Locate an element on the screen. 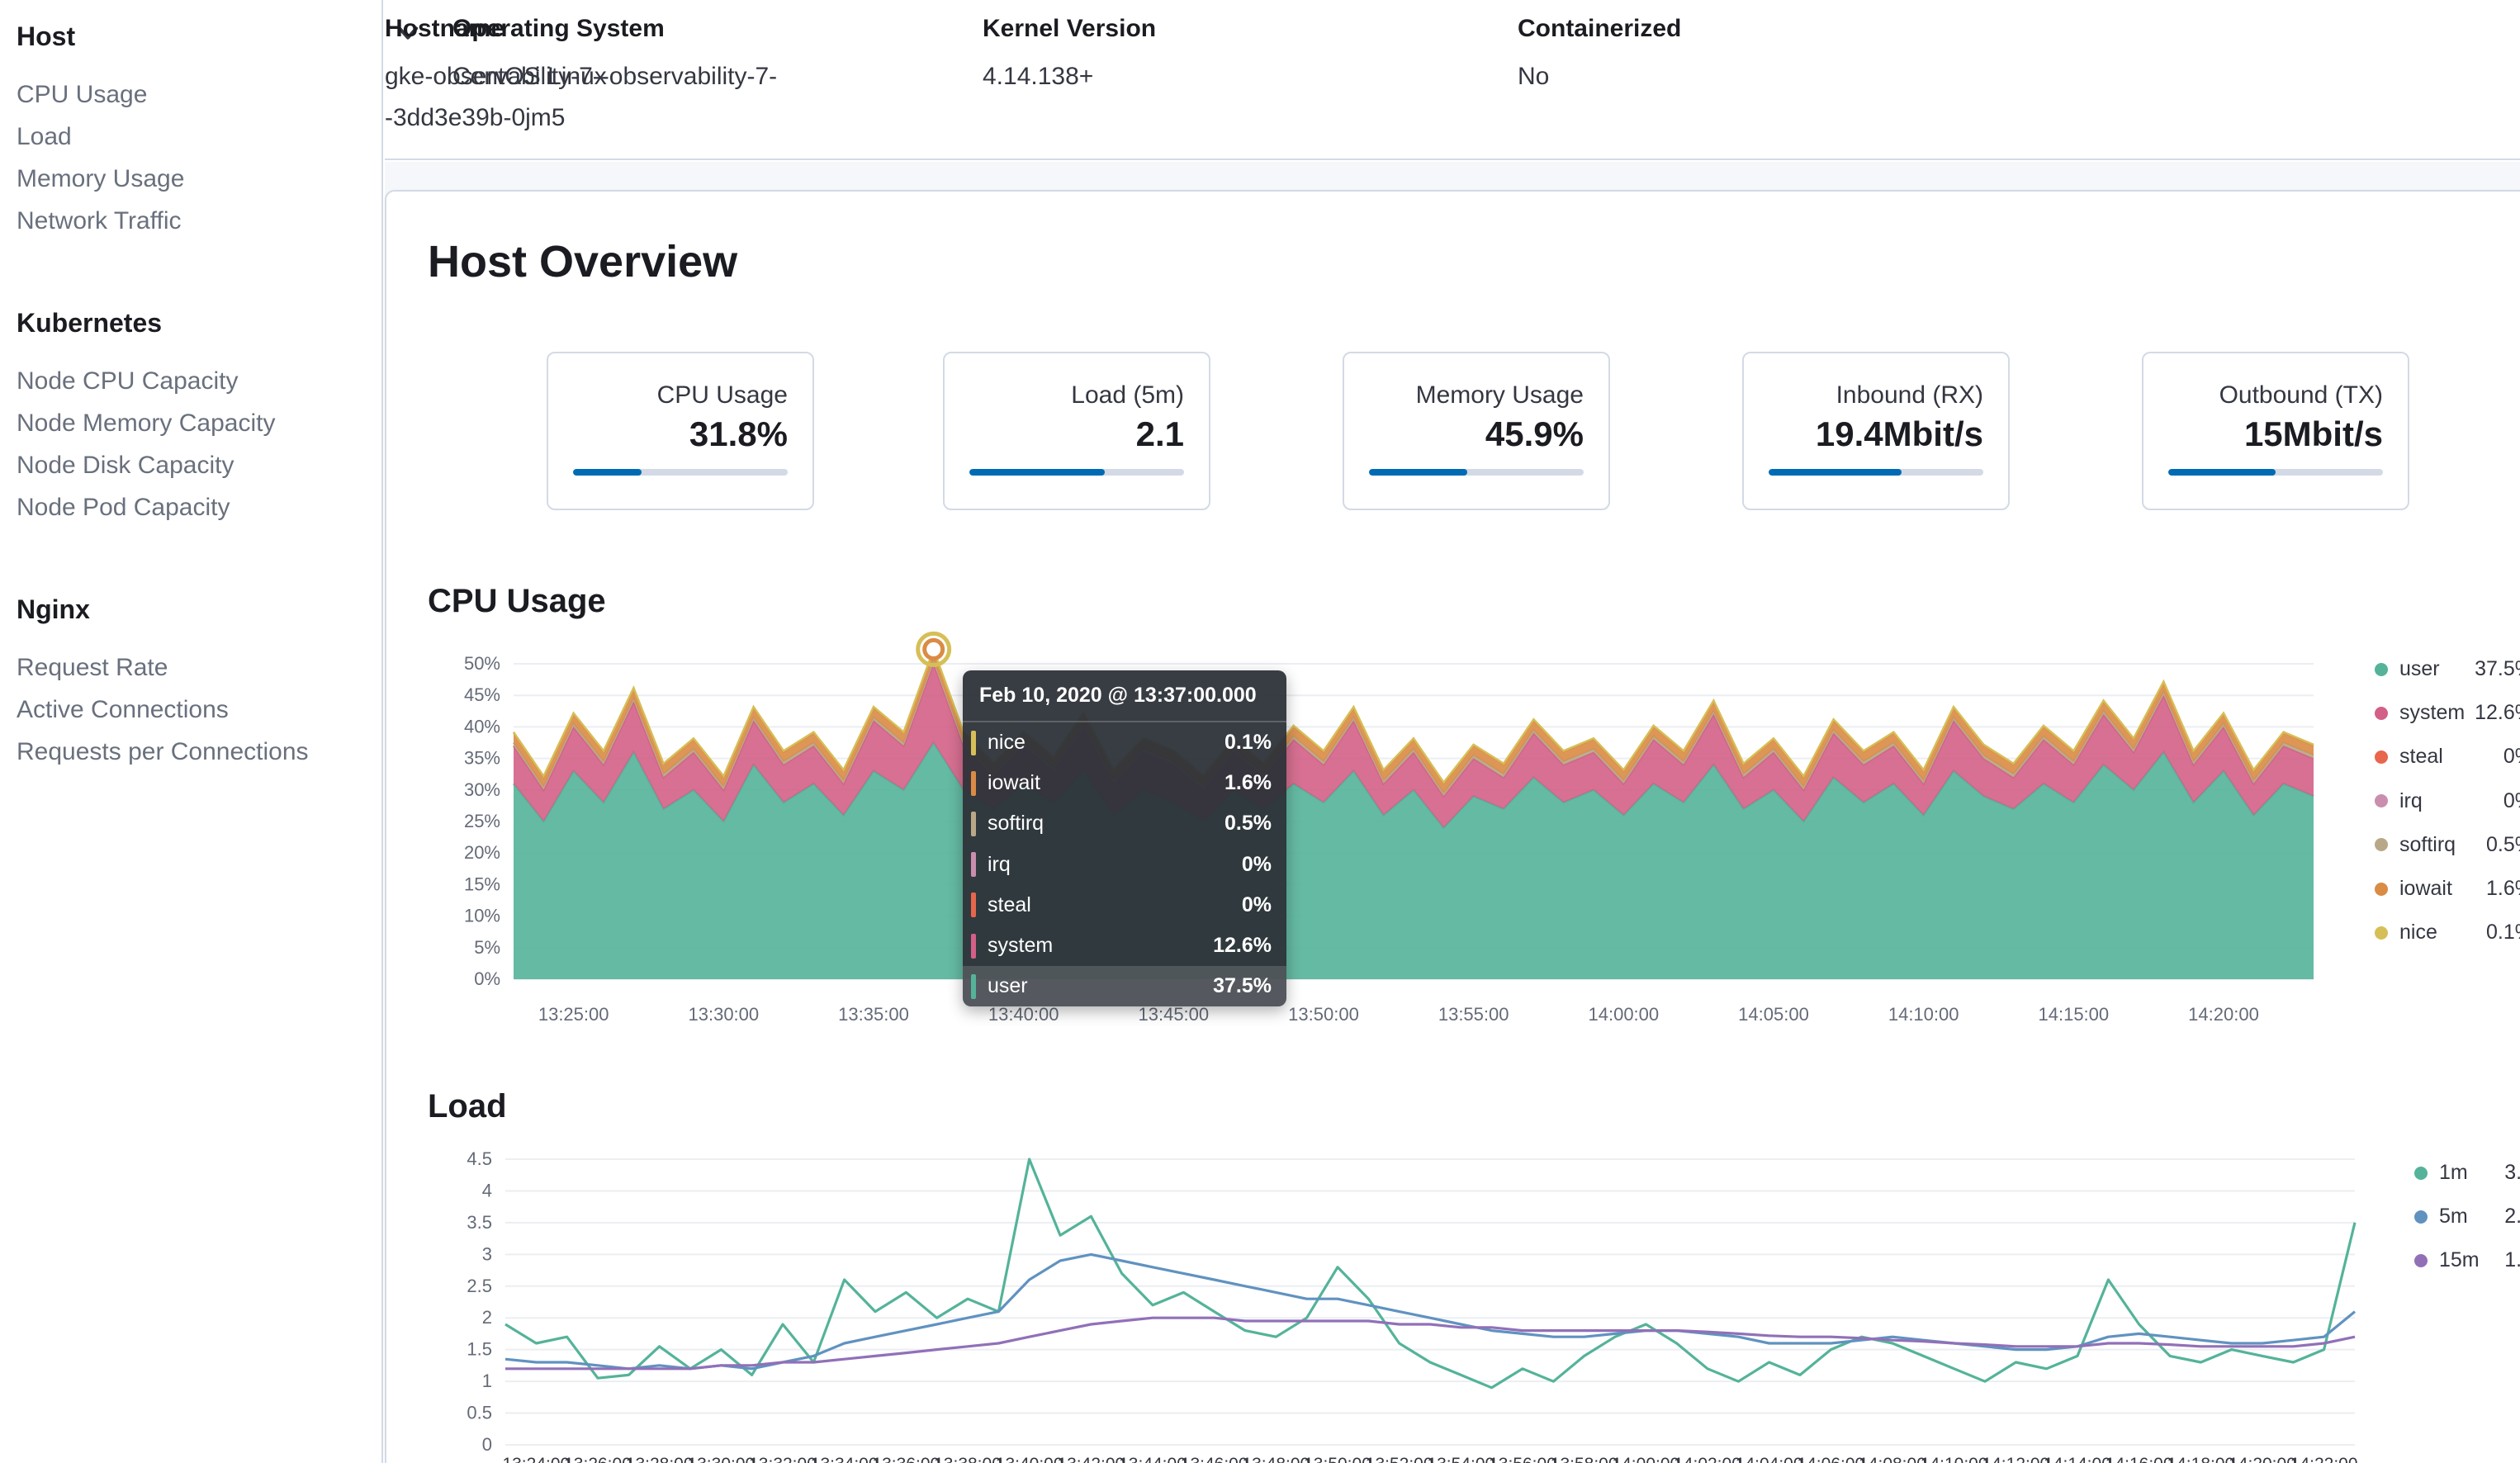  legend-item-softirq: softirq 0.5% is located at coordinates (2447, 845).